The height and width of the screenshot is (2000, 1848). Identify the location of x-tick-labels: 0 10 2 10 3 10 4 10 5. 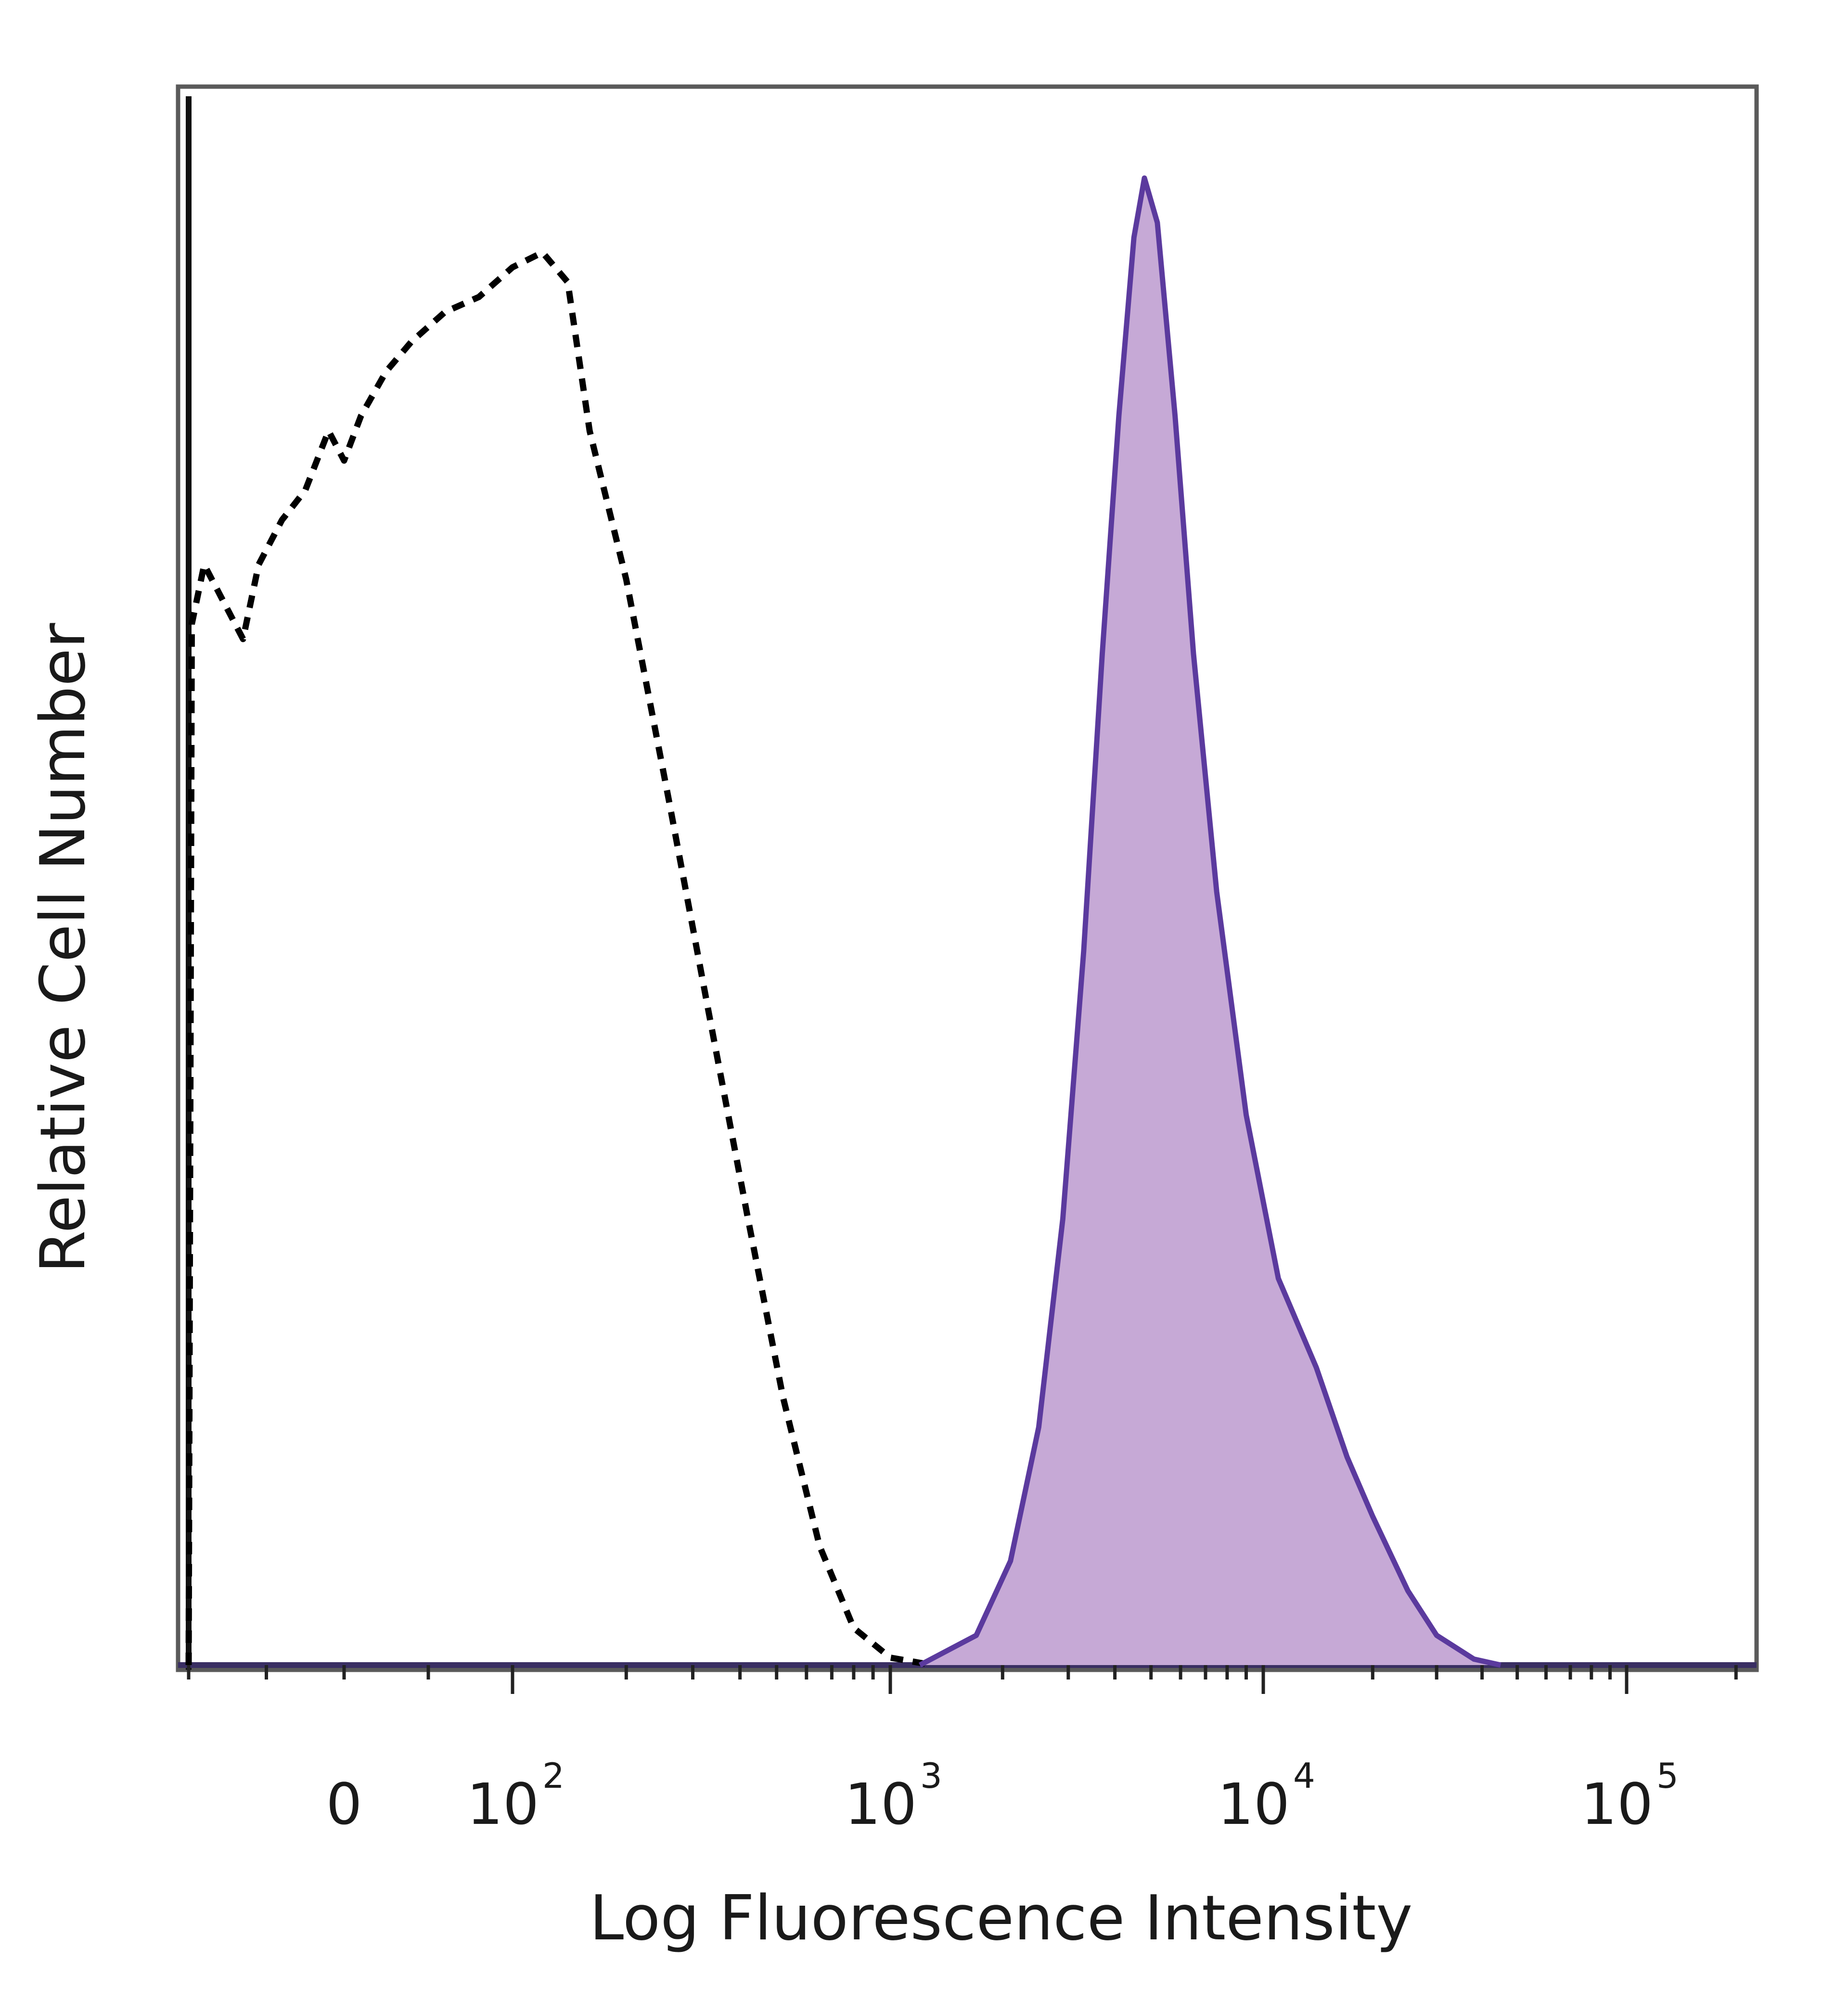
(1002, 1796).